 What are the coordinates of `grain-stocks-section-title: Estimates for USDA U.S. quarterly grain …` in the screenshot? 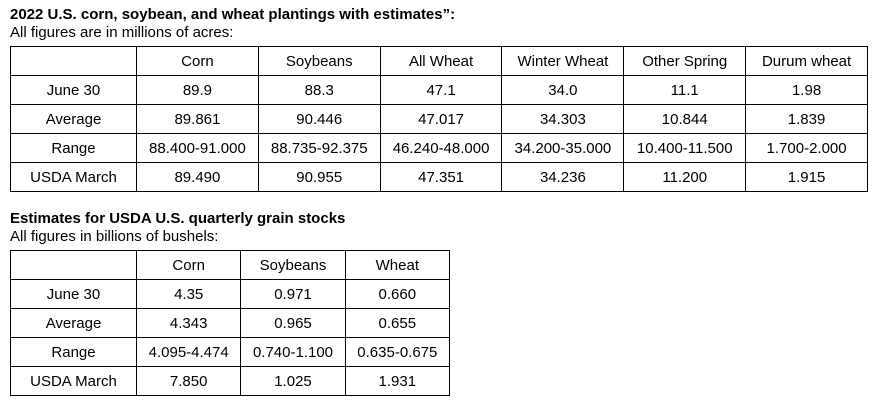 It's located at (178, 218).